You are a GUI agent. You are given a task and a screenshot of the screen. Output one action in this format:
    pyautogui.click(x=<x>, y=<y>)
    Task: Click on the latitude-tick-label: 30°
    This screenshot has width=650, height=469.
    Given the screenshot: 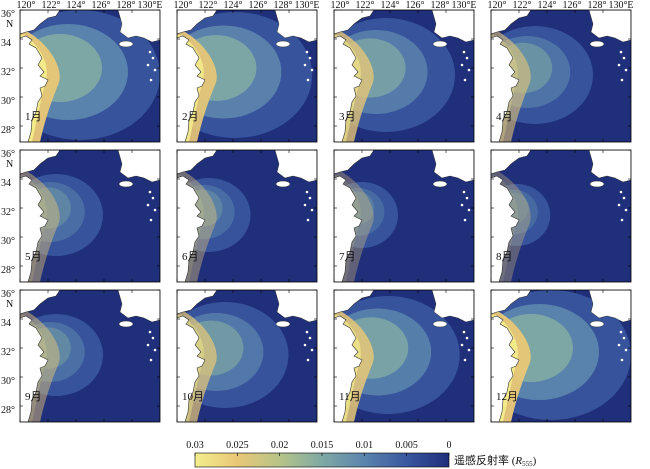 What is the action you would take?
    pyautogui.click(x=8, y=241)
    